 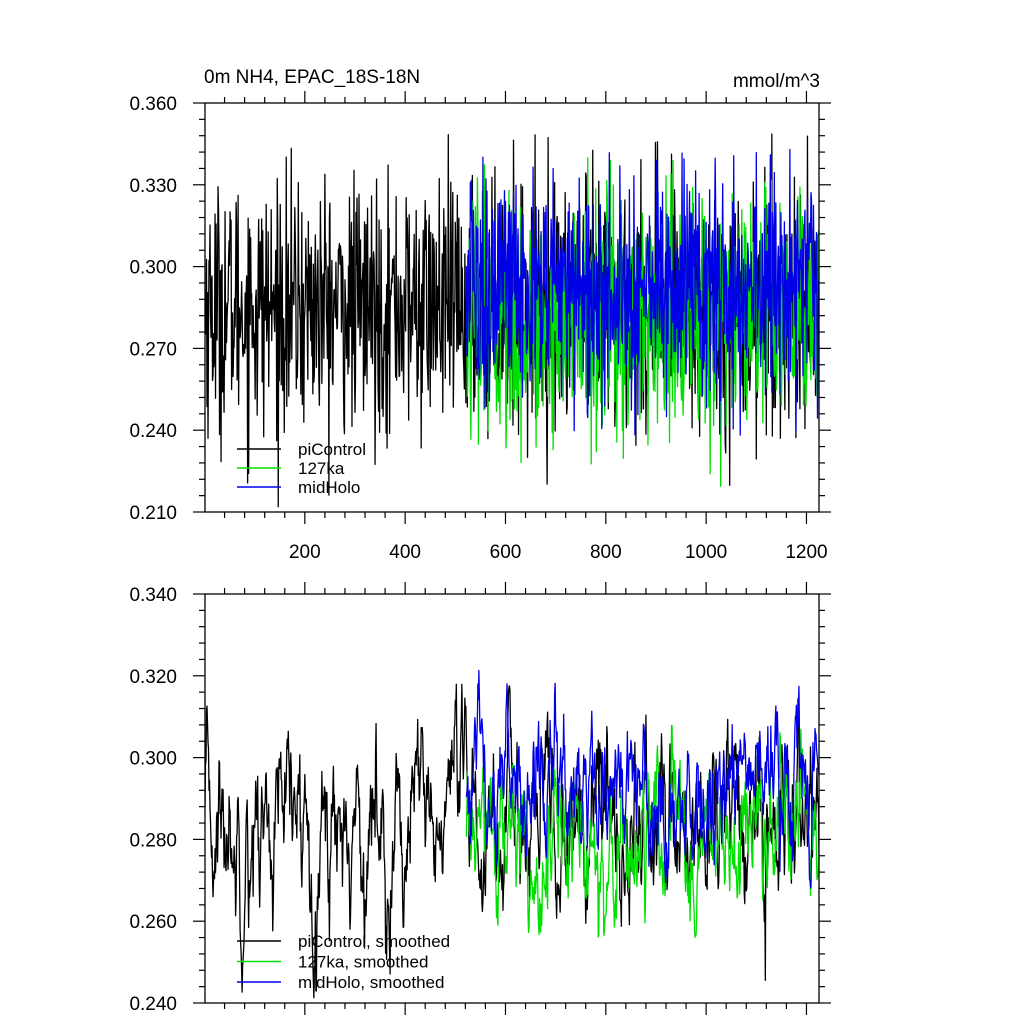 I want to click on x-tick-label: 600, so click(x=506, y=552).